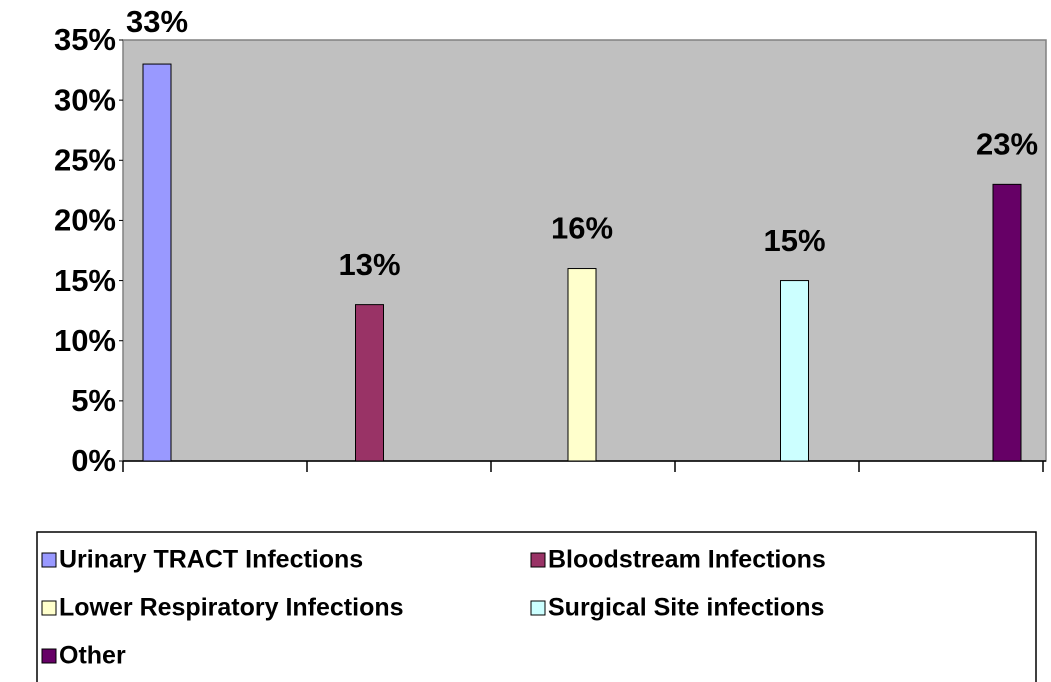 The height and width of the screenshot is (682, 1051). What do you see at coordinates (1007, 144) in the screenshot?
I see `value-label: 23%` at bounding box center [1007, 144].